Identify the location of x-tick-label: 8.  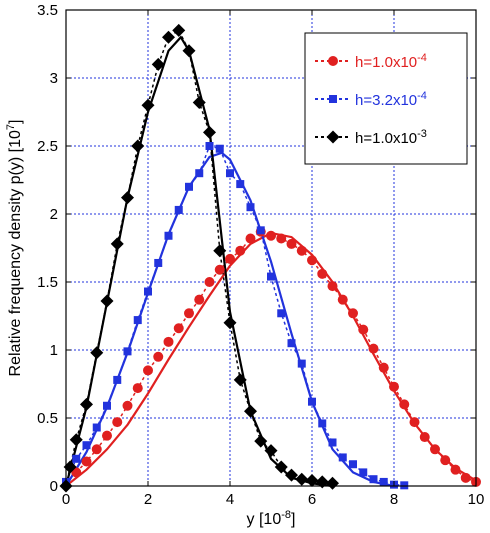
(394, 499).